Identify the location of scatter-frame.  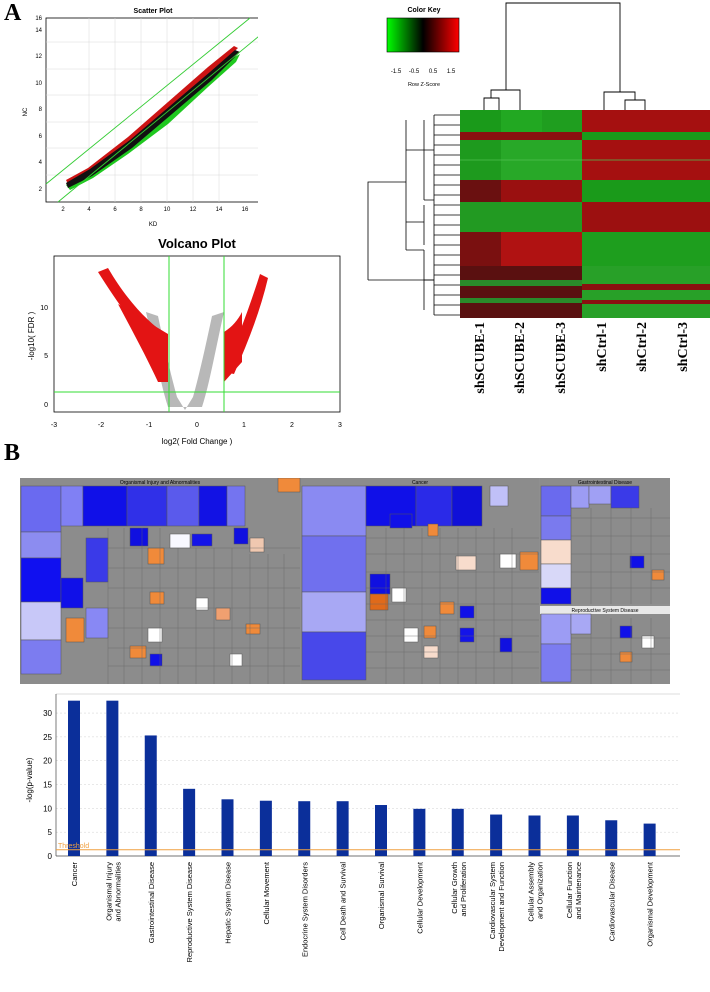
(151, 110).